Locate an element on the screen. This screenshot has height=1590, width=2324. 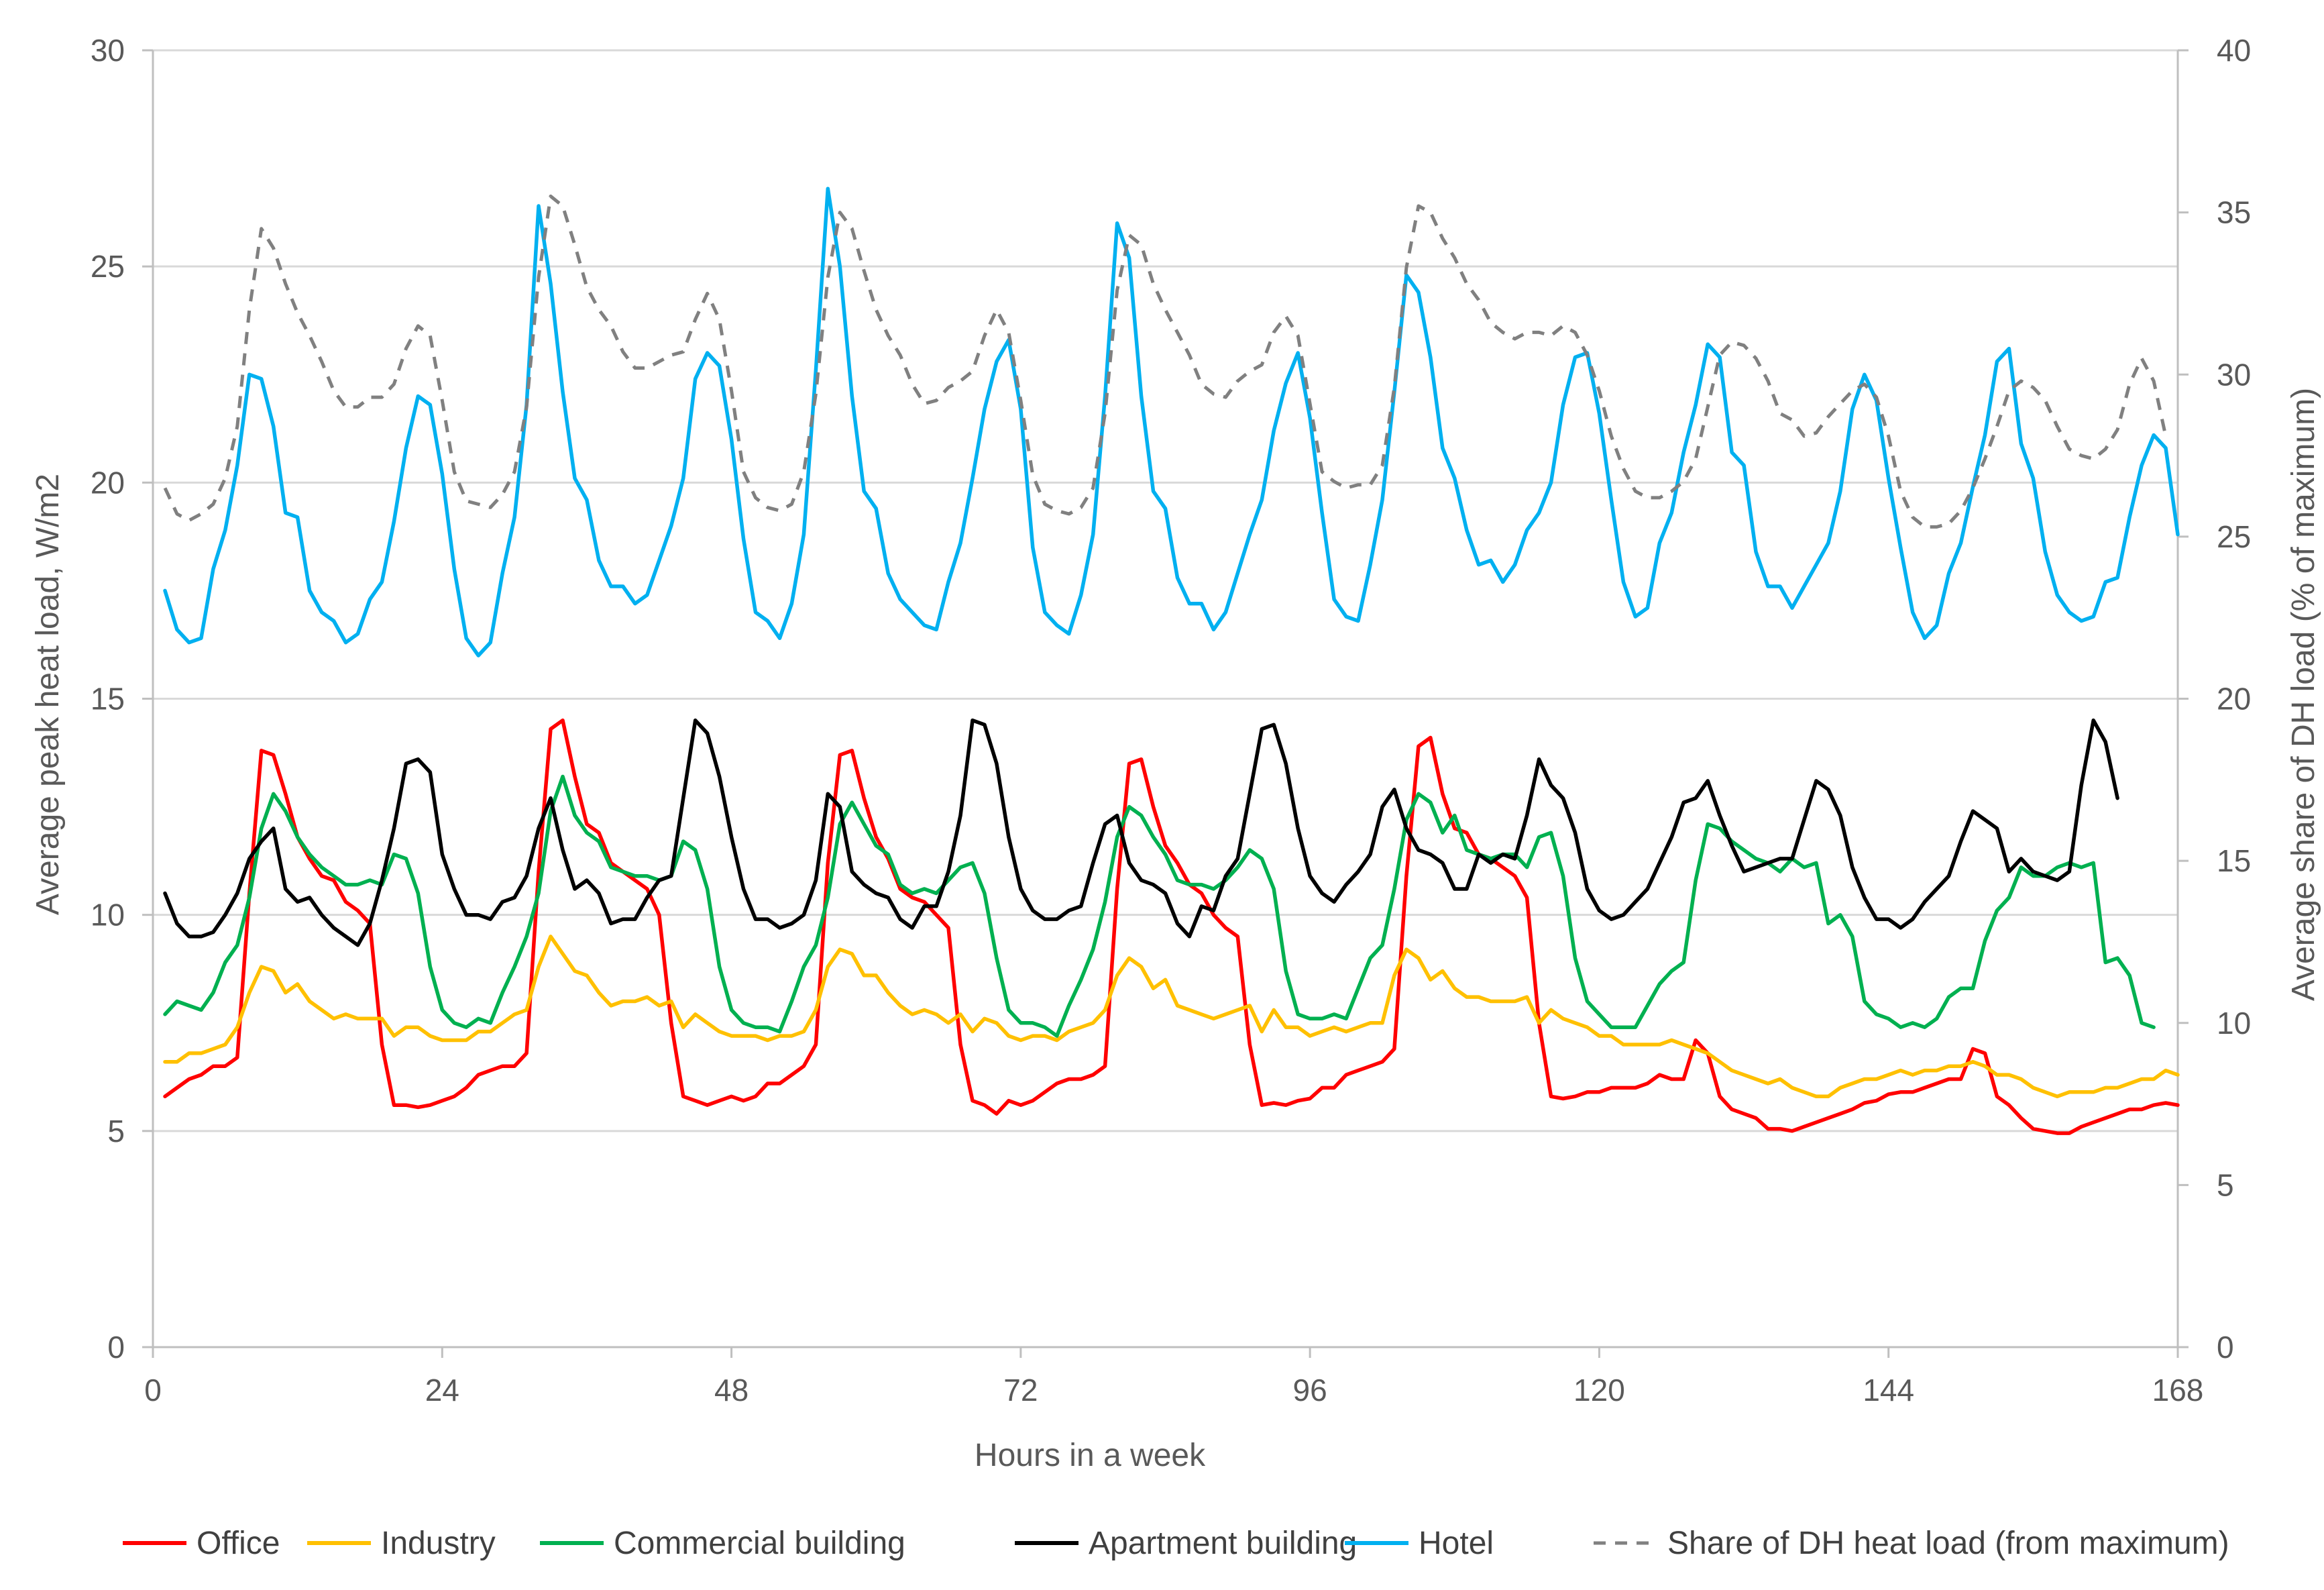
y-tick-label-5: 5 is located at coordinates (116, 1131).